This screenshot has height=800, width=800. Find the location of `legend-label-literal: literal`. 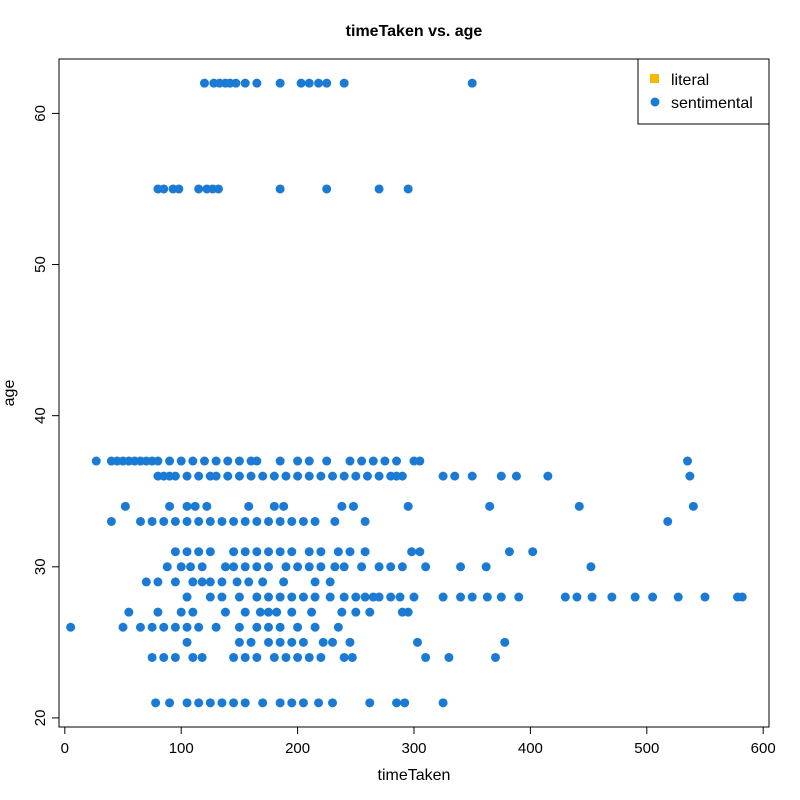

legend-label-literal: literal is located at coordinates (690, 80).